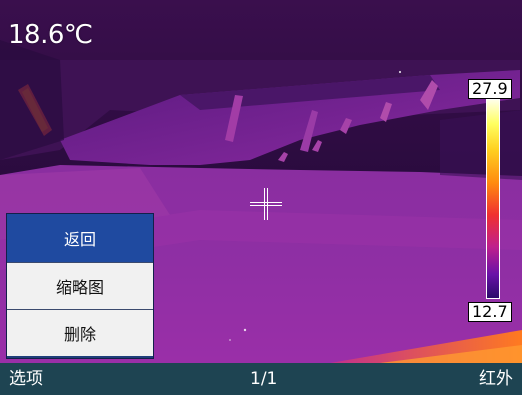 This screenshot has height=395, width=522. I want to click on scale-max-label: 27.9, so click(490, 89).